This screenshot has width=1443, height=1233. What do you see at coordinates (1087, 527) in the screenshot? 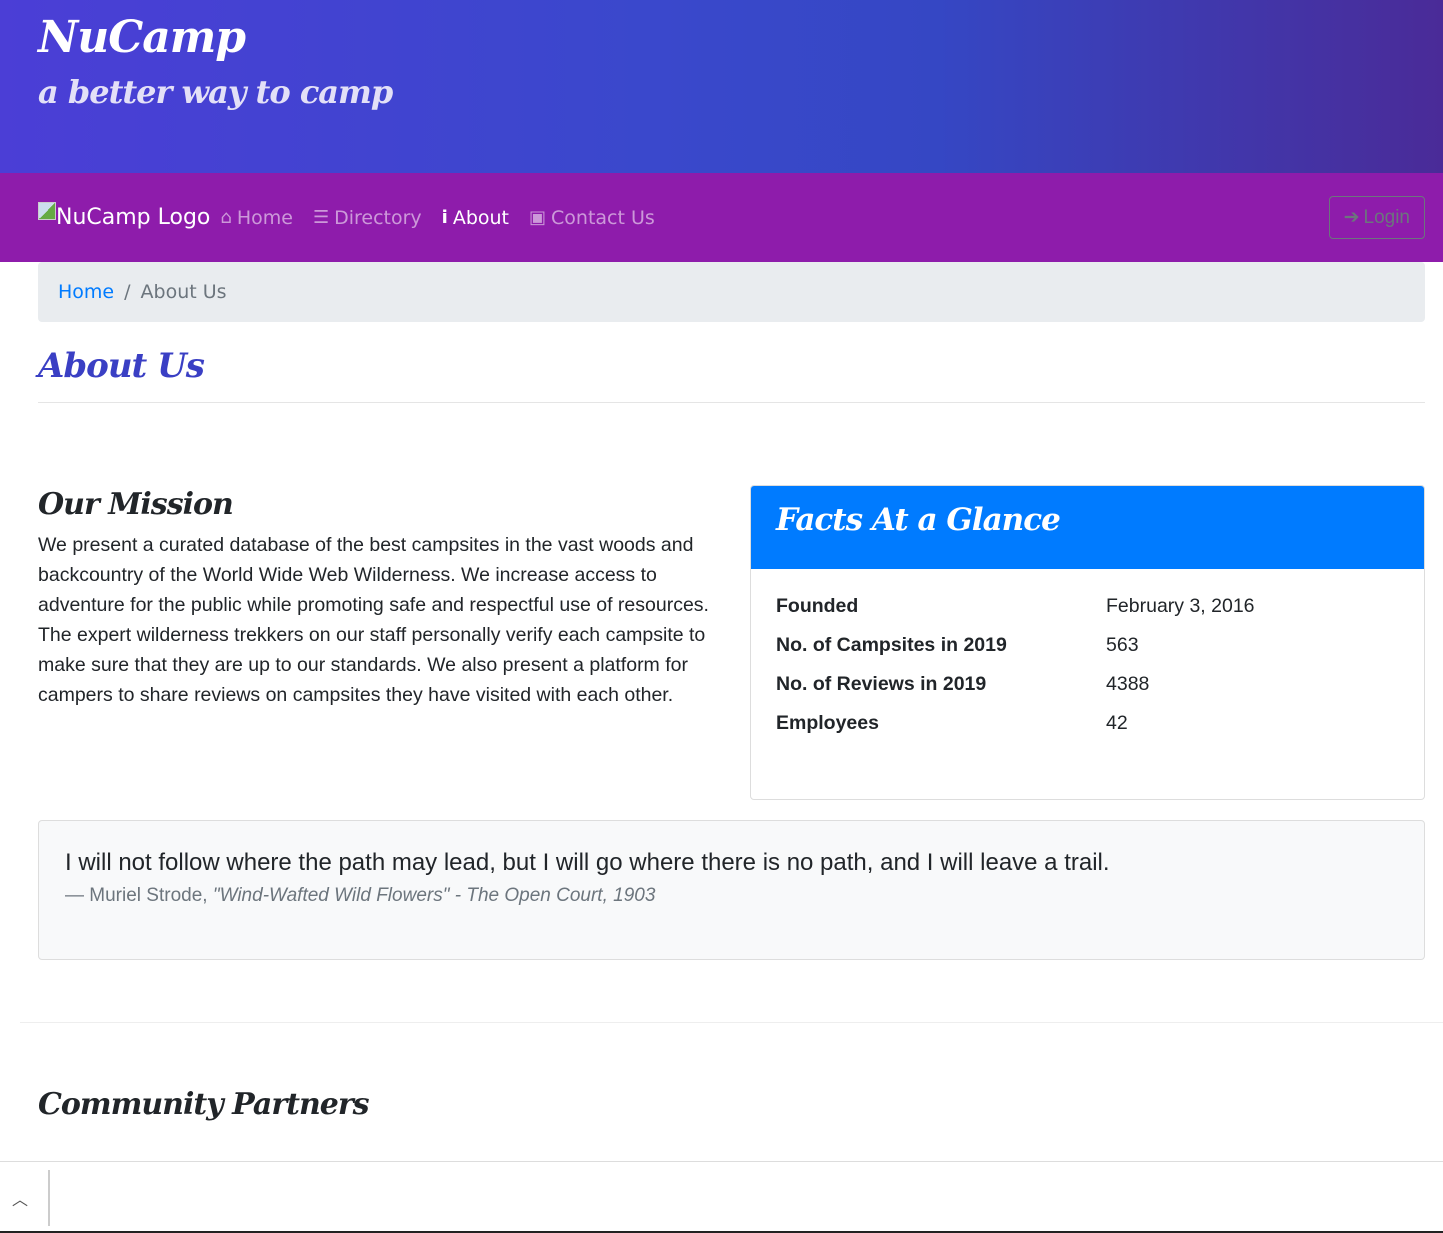
I see `facts-title: Facts At a Glance` at bounding box center [1087, 527].